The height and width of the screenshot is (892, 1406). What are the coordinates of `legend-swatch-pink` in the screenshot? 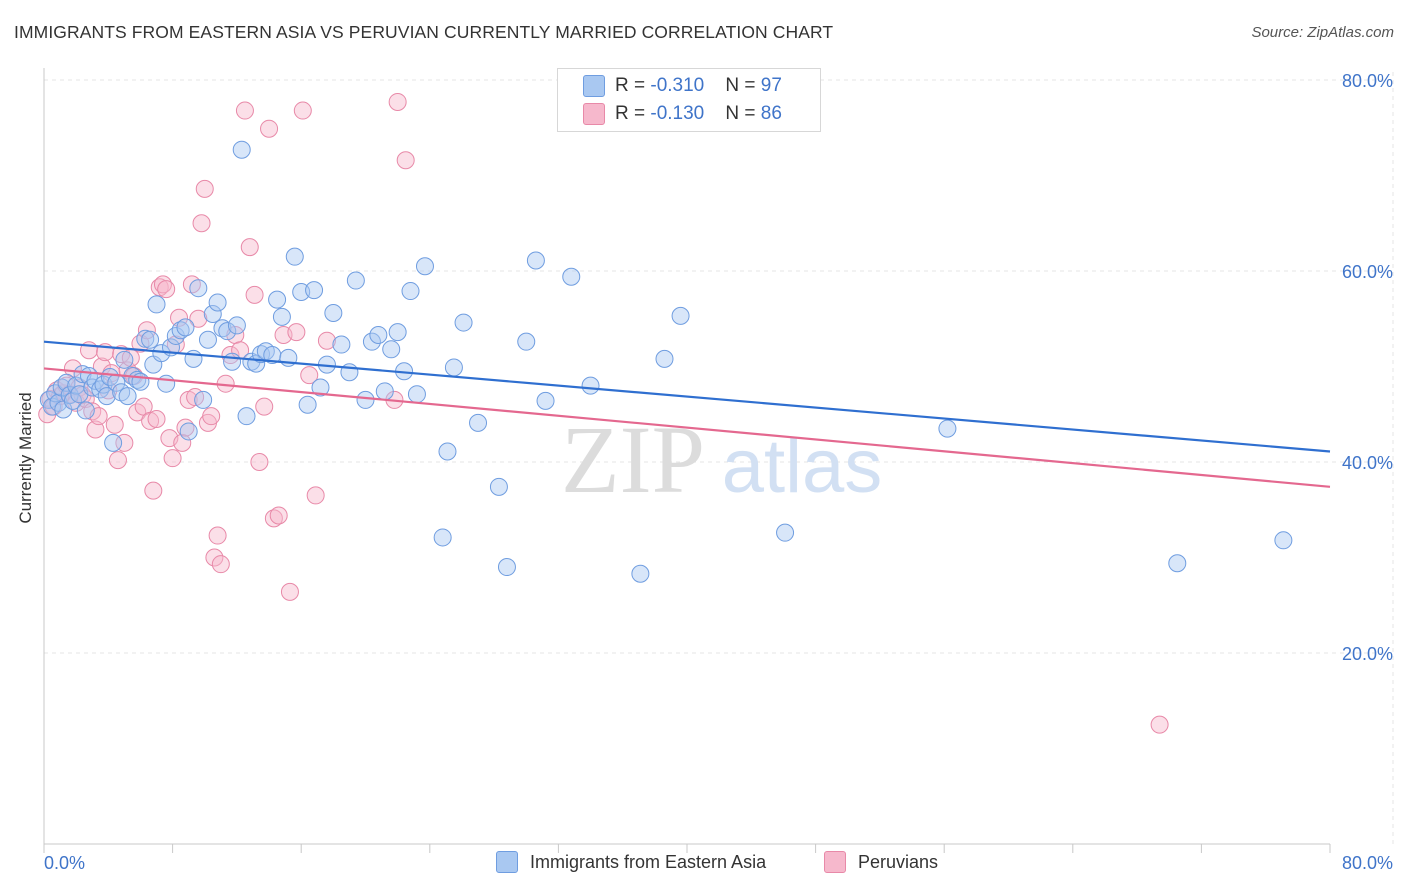 It's located at (594, 114).